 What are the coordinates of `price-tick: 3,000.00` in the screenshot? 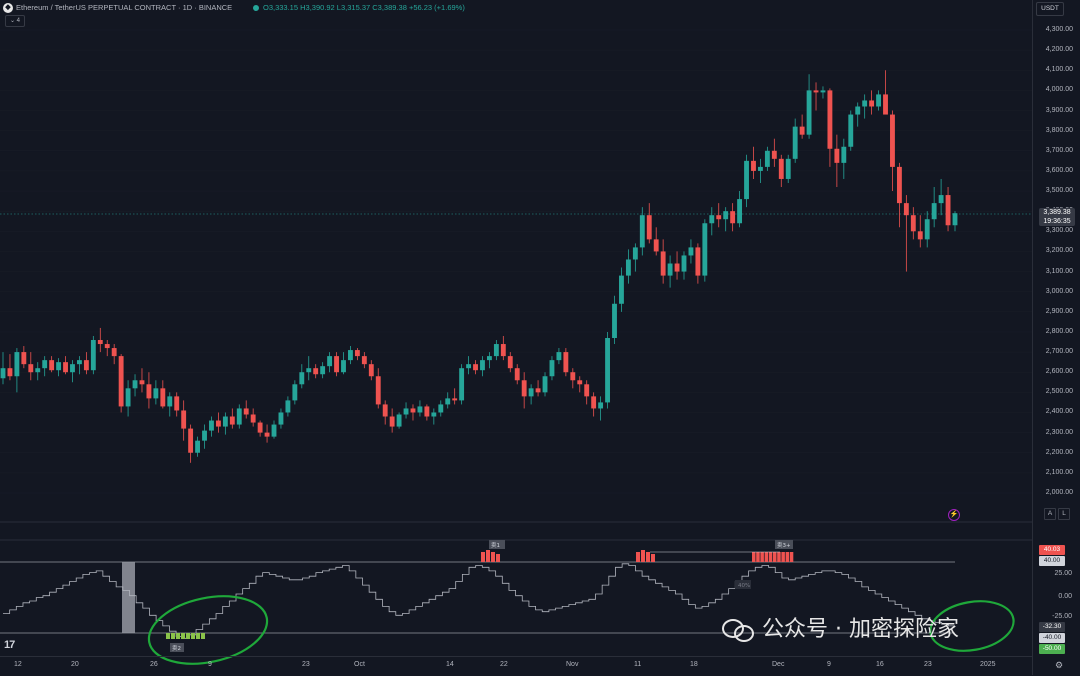 It's located at (1059, 291).